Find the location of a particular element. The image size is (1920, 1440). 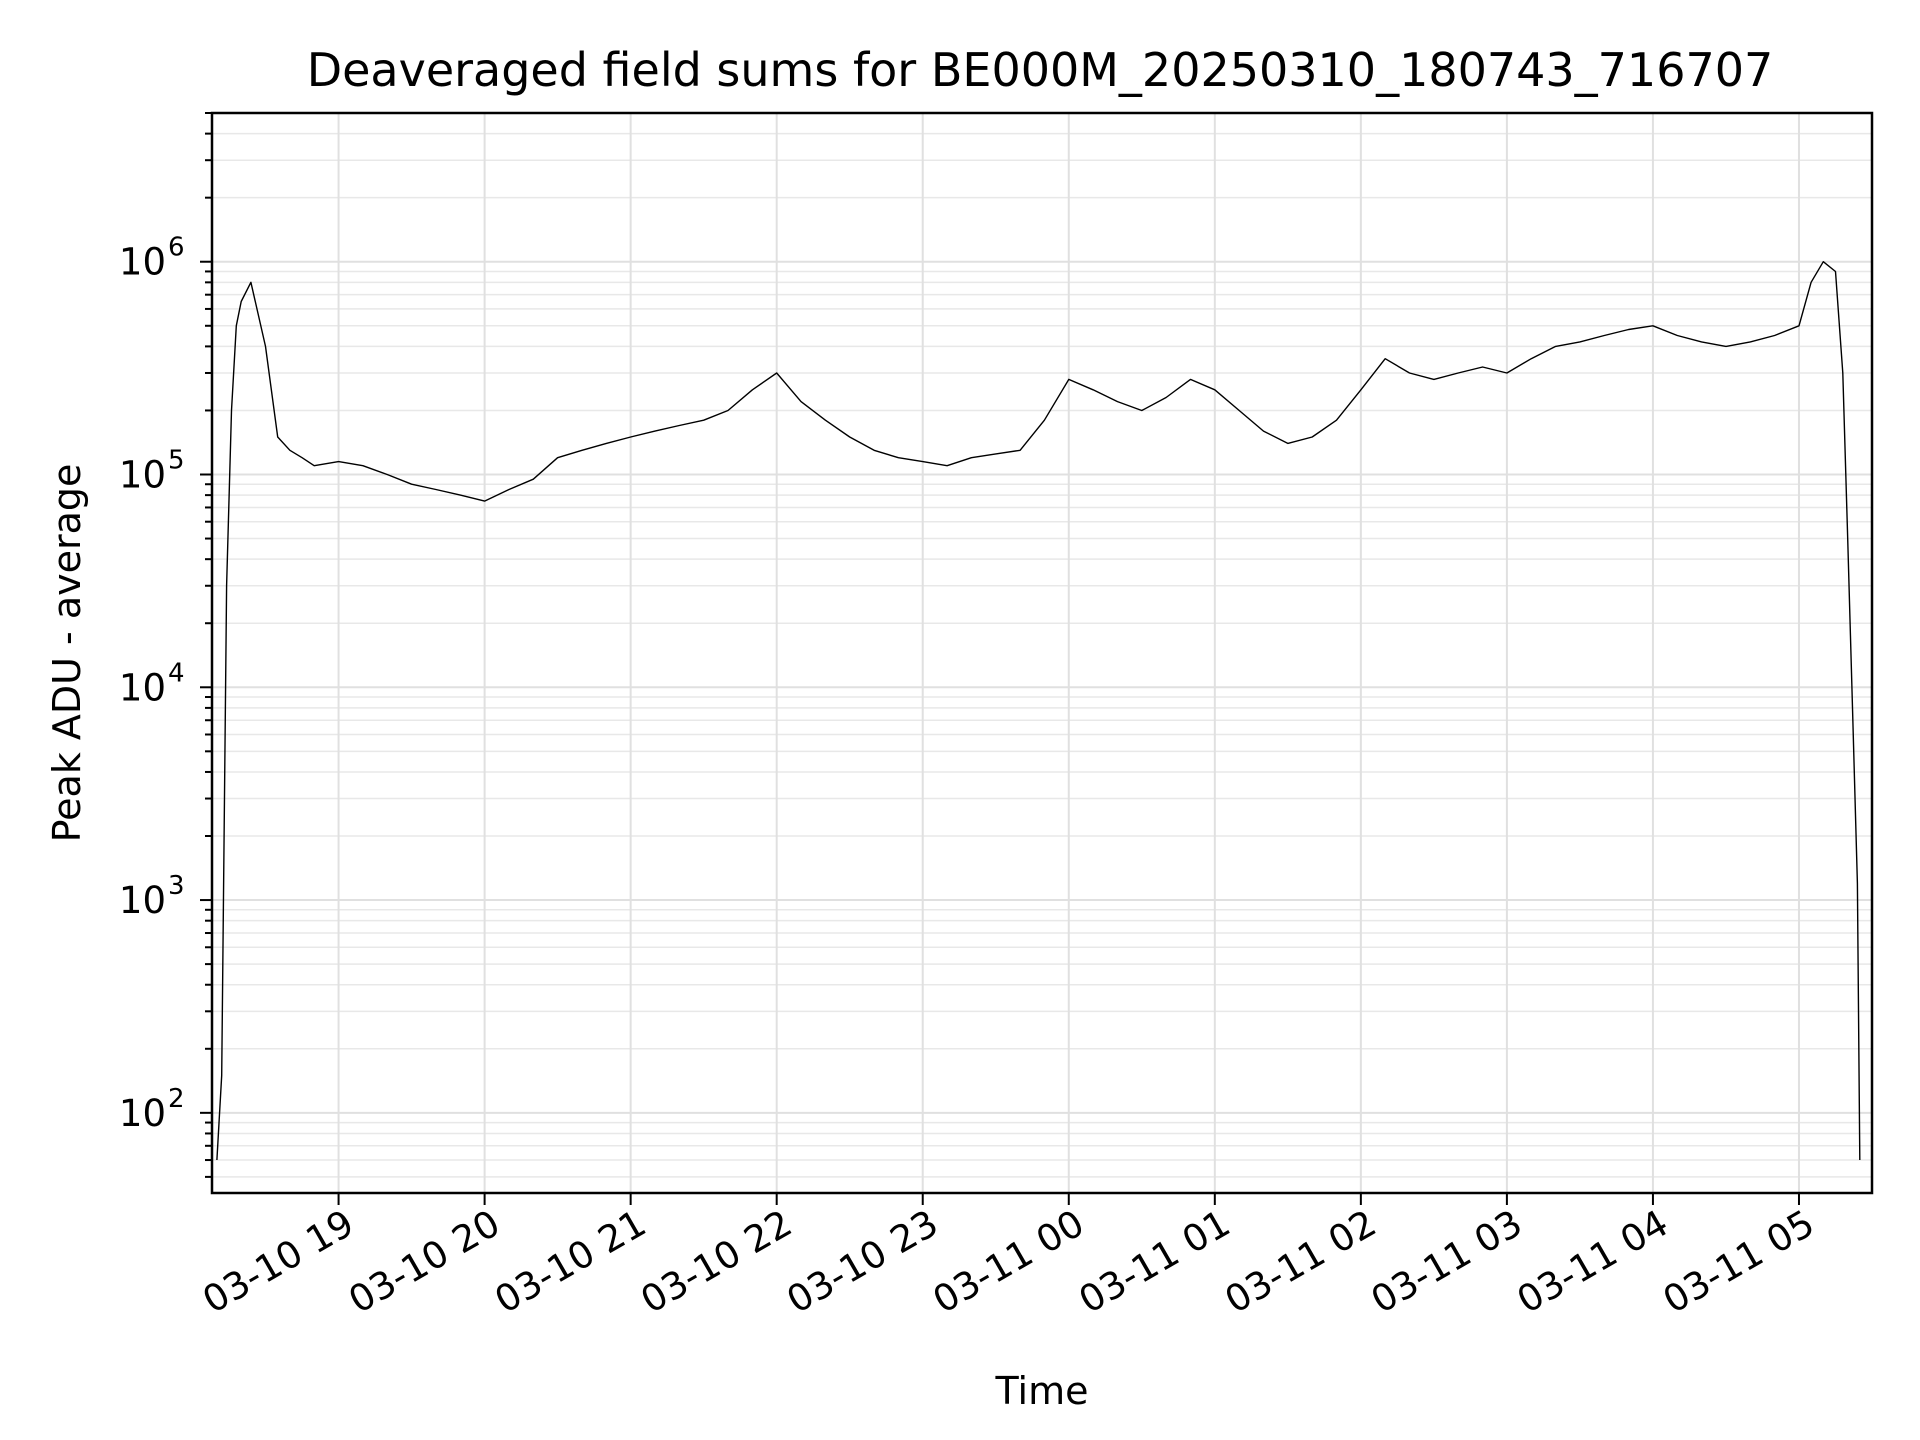

y-tick-exponent: 4 is located at coordinates (176, 673).